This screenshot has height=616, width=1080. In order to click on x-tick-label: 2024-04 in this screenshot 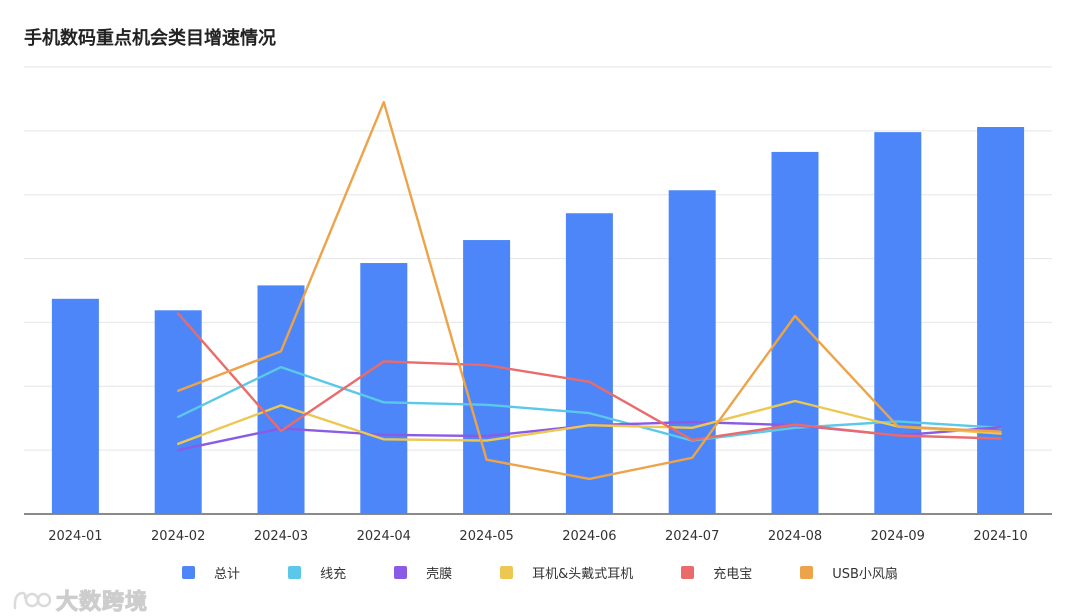, I will do `click(384, 536)`.